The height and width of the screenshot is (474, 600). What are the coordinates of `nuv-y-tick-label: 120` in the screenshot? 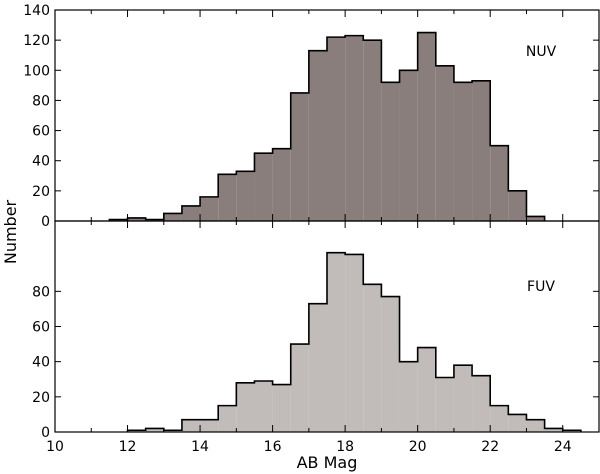 It's located at (36, 41).